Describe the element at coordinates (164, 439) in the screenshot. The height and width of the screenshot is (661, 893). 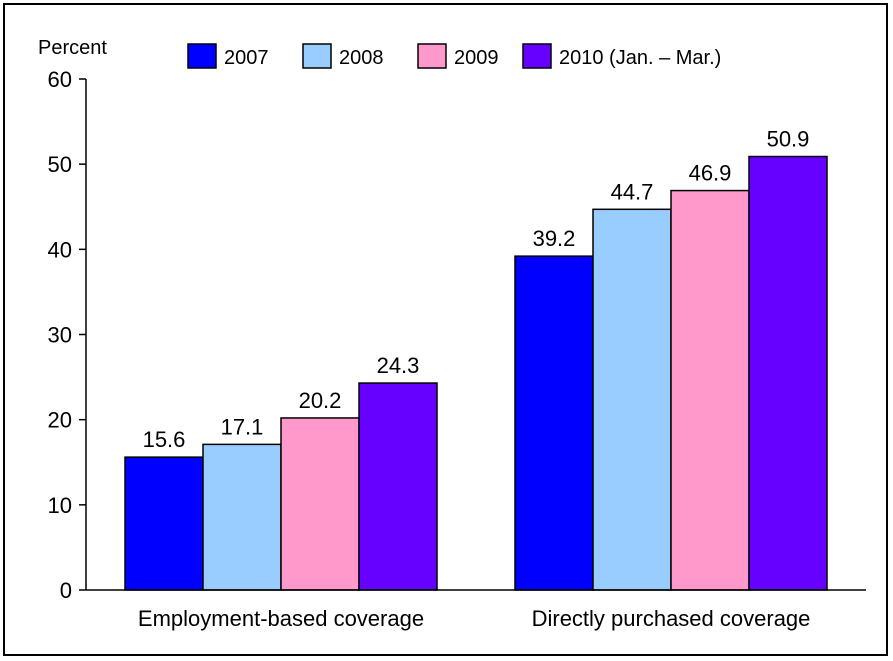
I see `data-label: 15.6` at that location.